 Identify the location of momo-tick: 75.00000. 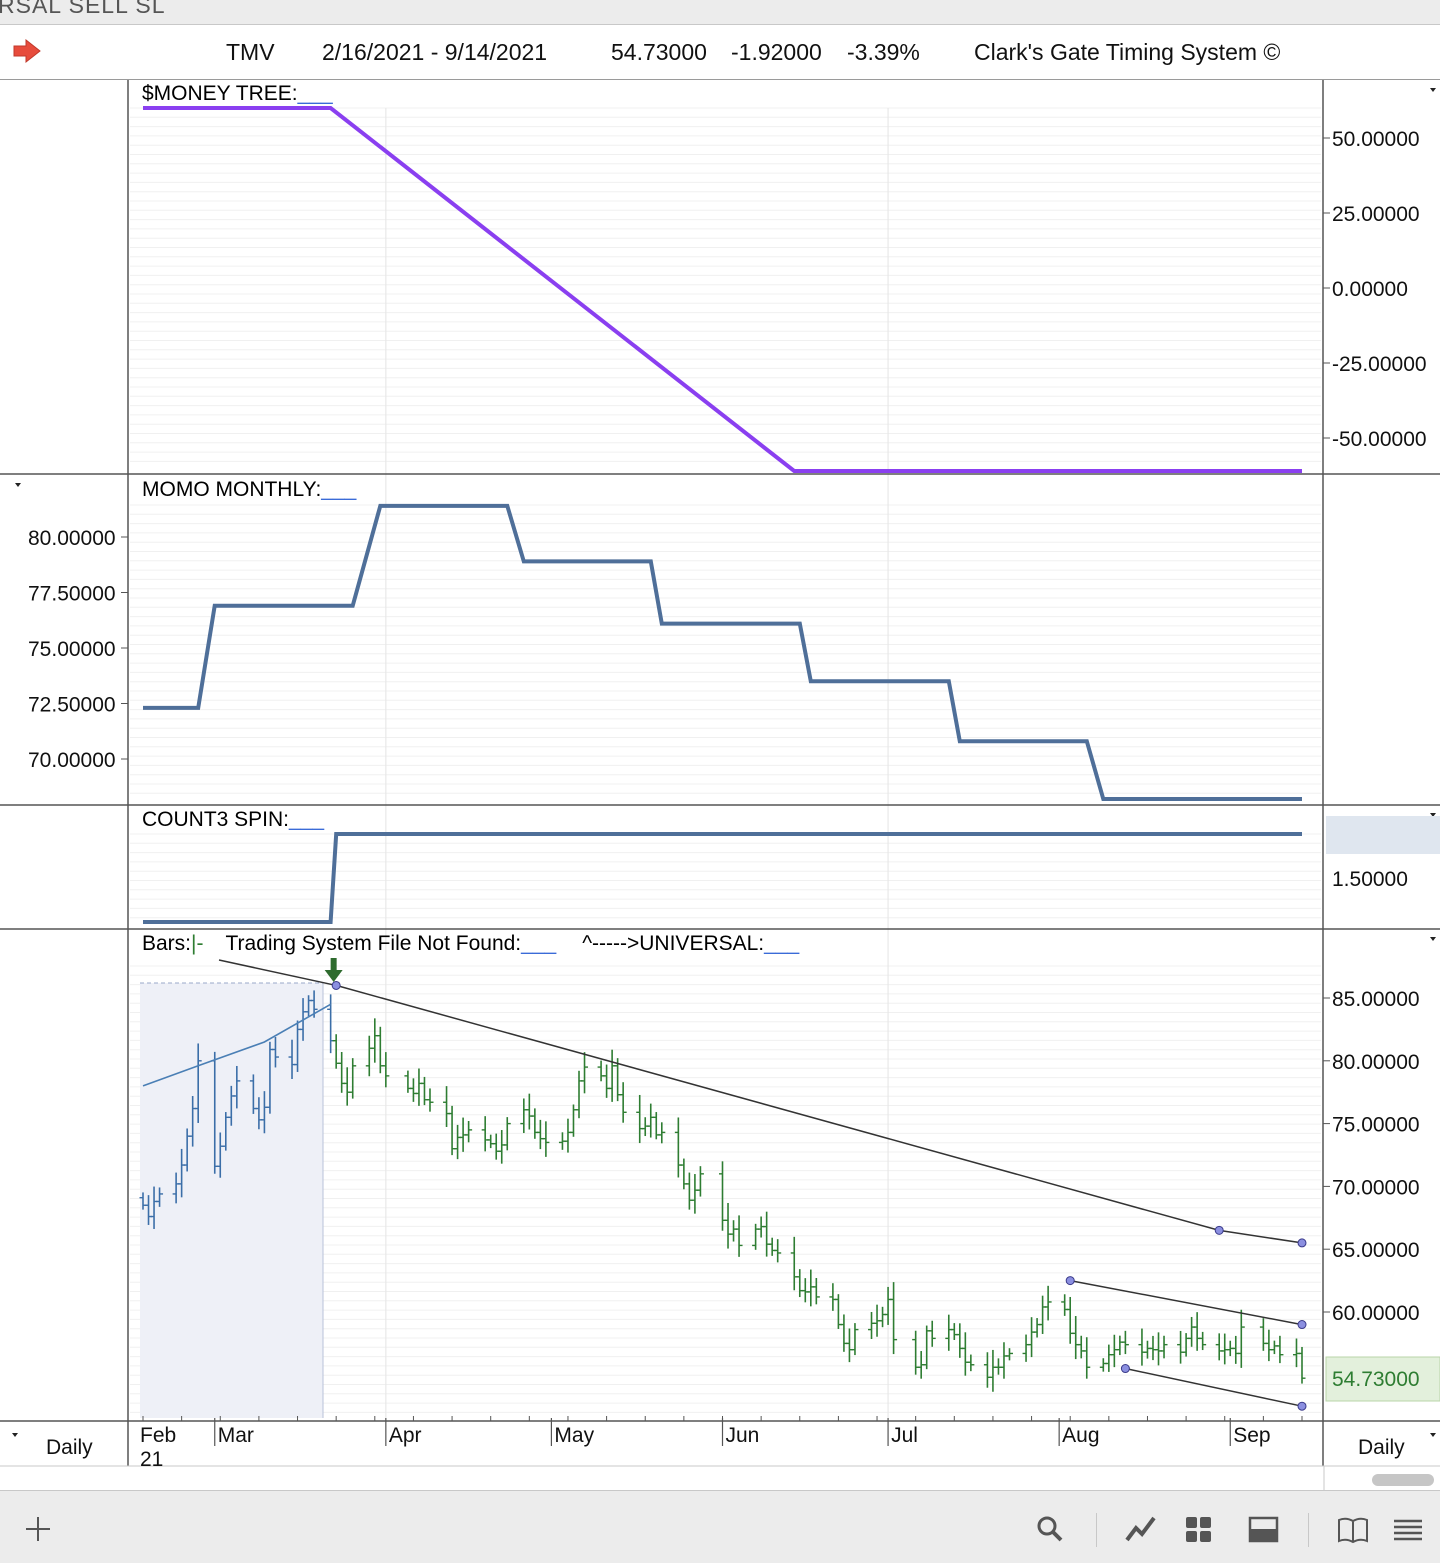
(72, 649).